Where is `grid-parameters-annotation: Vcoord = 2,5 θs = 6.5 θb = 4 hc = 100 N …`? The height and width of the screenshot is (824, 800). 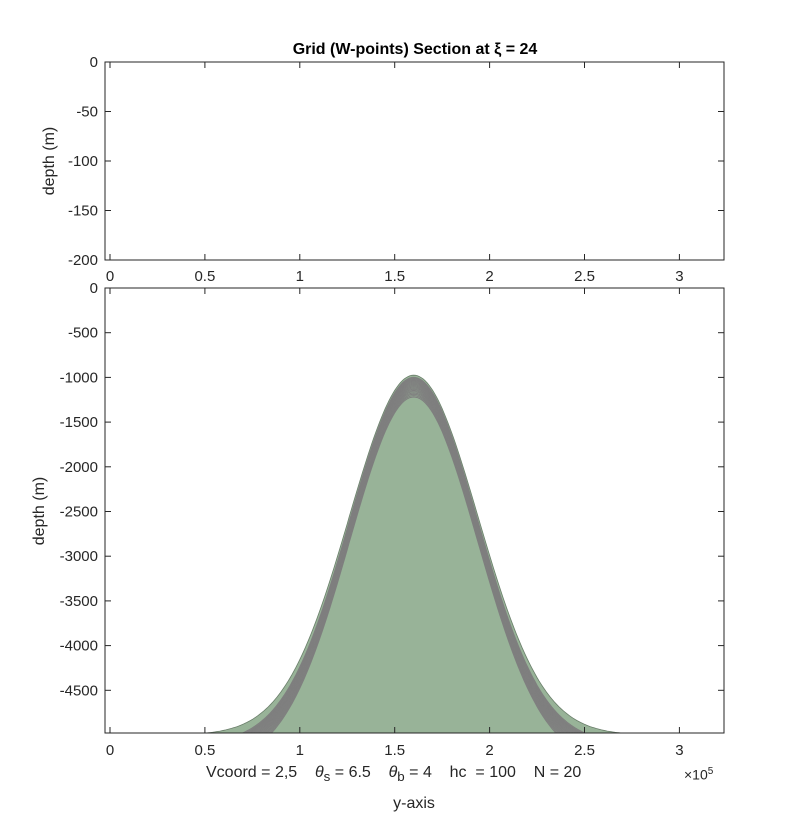 grid-parameters-annotation: Vcoord = 2,5 θs = 6.5 θb = 4 hc = 100 N … is located at coordinates (393, 774).